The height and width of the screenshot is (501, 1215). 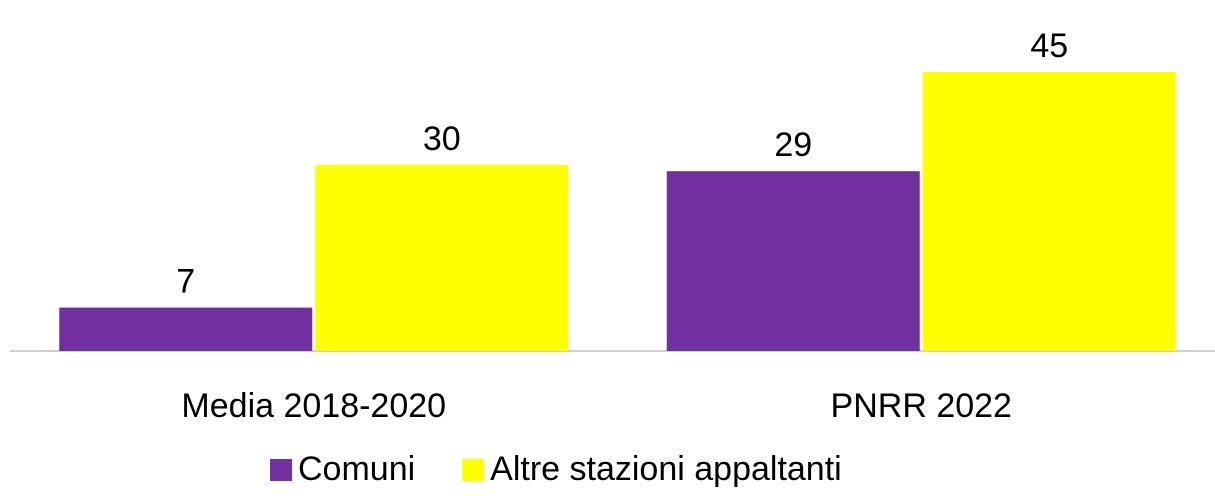 I want to click on data-label: 30, so click(x=442, y=139).